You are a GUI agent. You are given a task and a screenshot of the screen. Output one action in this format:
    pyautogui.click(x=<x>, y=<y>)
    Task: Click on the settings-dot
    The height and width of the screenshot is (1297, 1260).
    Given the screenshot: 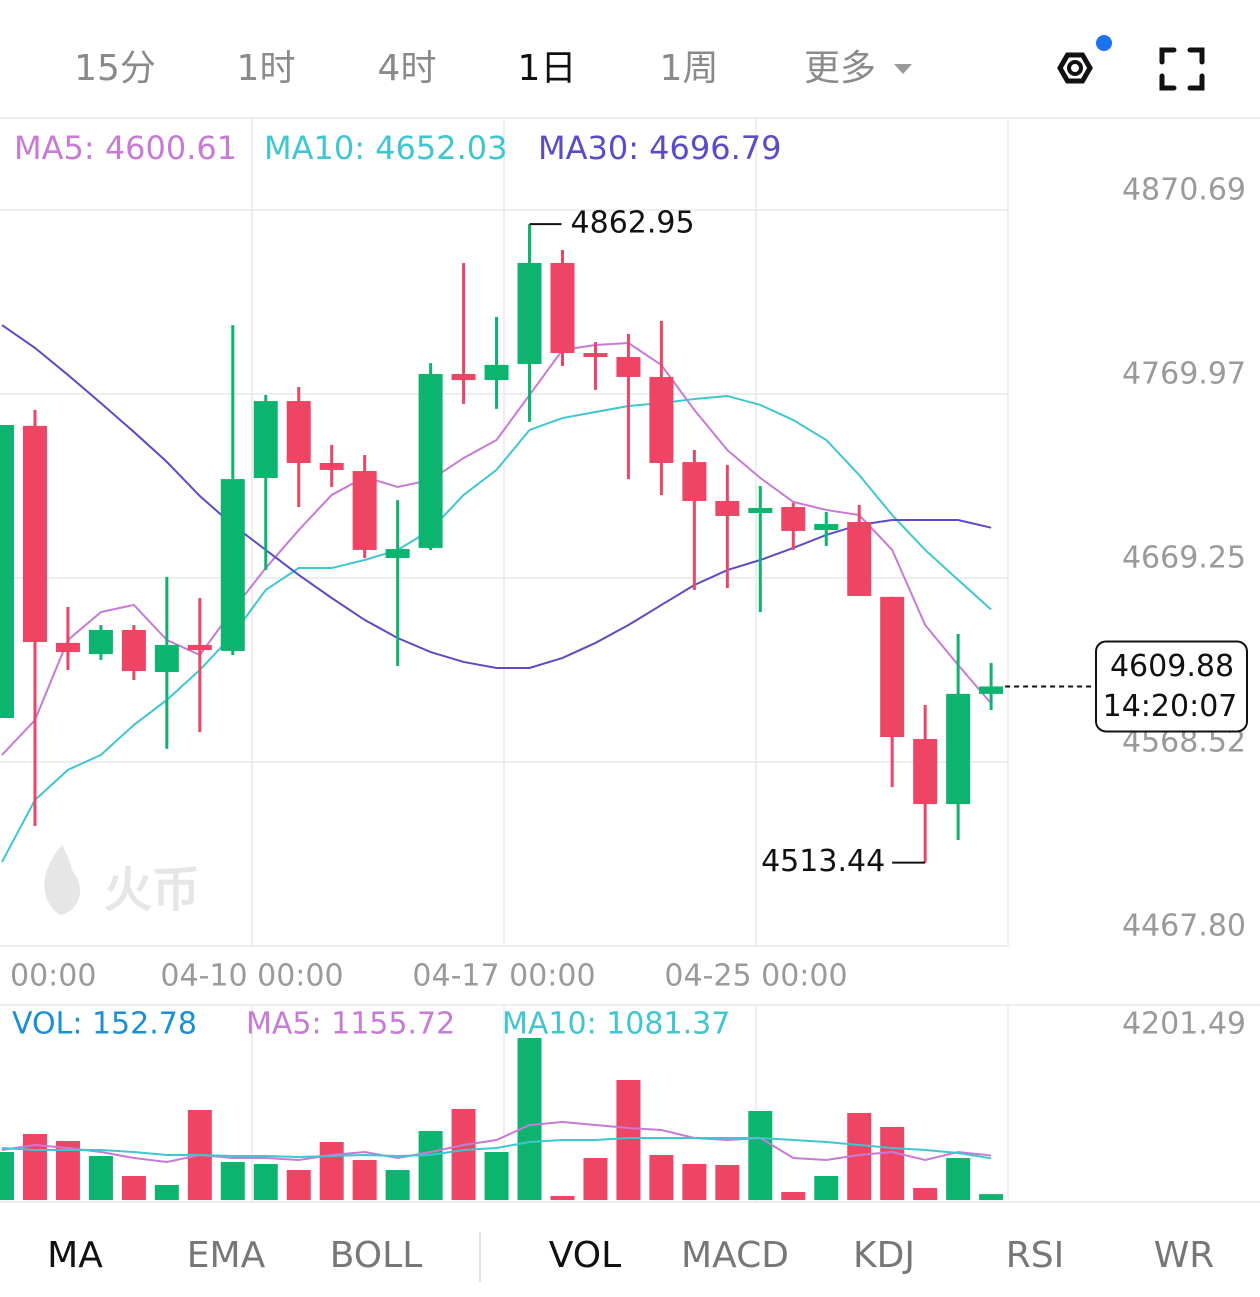 What is the action you would take?
    pyautogui.click(x=1075, y=68)
    